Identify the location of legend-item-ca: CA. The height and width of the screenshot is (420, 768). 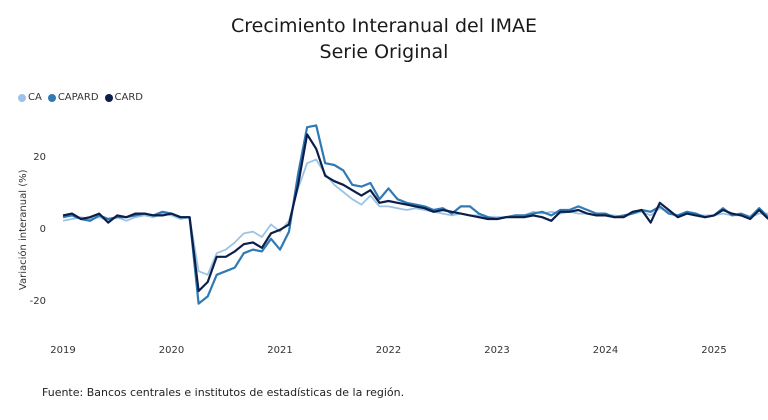
(30, 97).